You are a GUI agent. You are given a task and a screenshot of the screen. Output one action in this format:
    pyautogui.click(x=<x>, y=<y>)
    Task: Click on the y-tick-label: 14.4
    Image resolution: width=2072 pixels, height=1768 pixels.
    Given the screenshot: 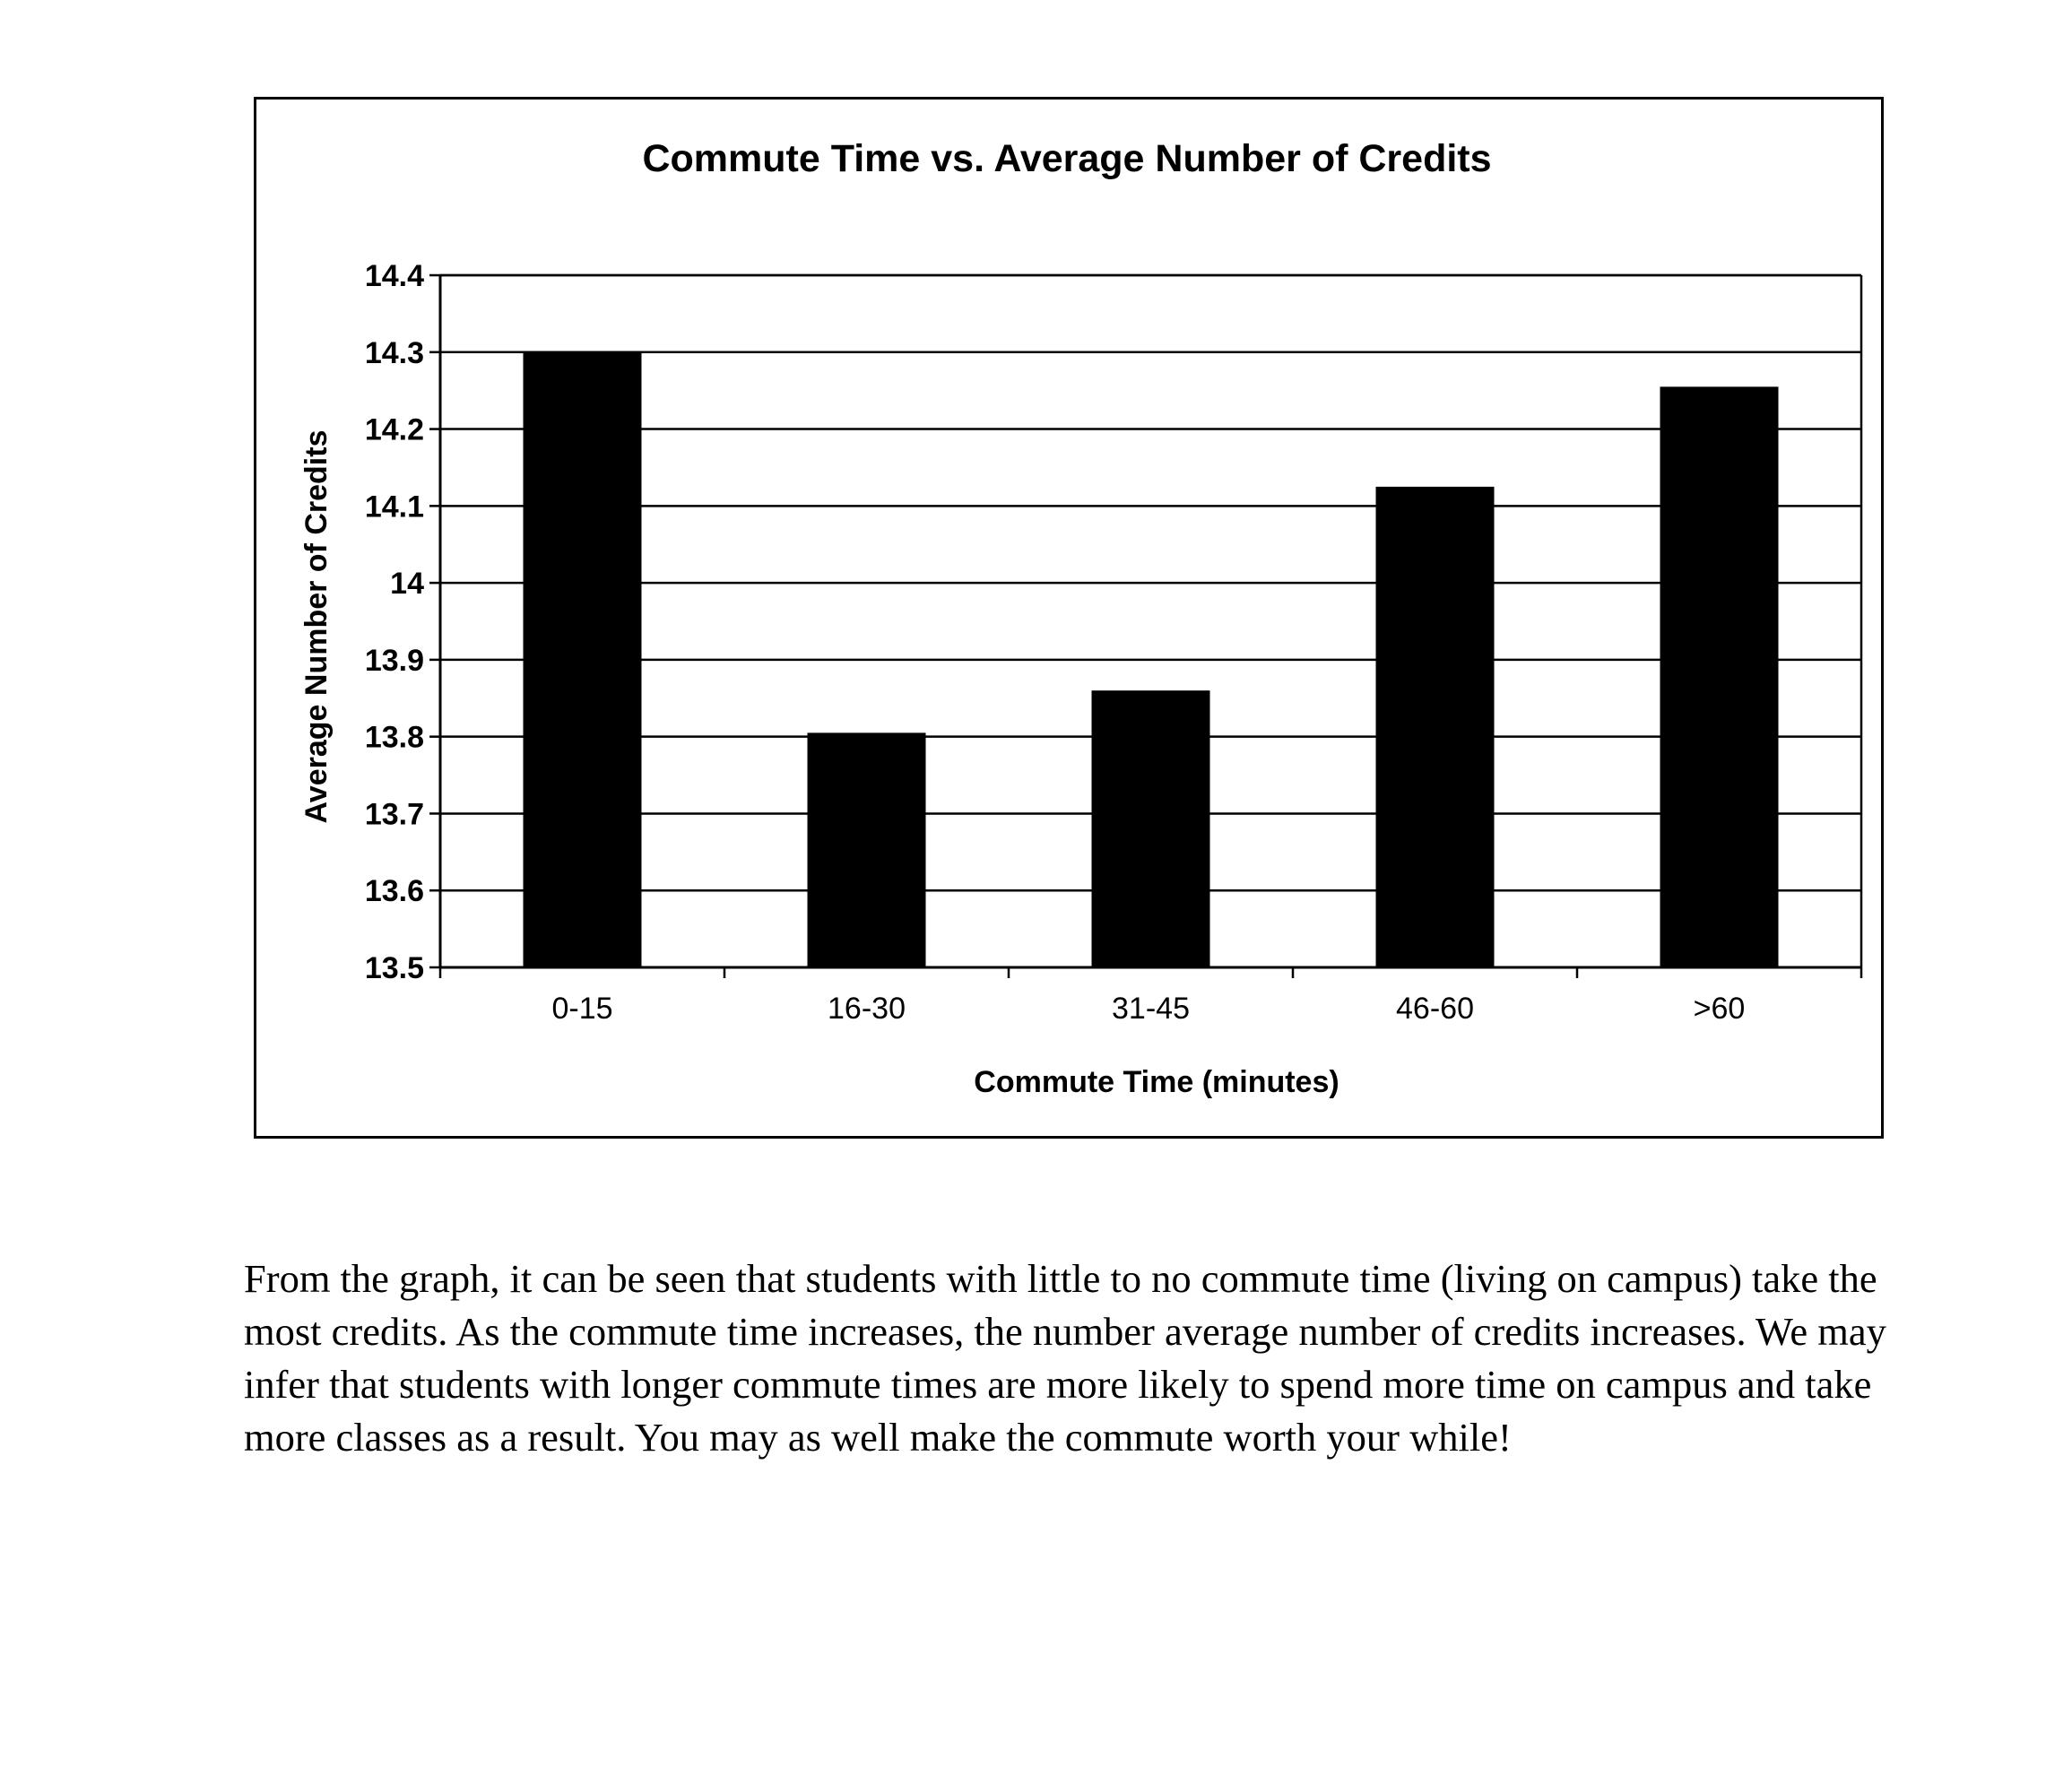 What is the action you would take?
    pyautogui.click(x=394, y=276)
    